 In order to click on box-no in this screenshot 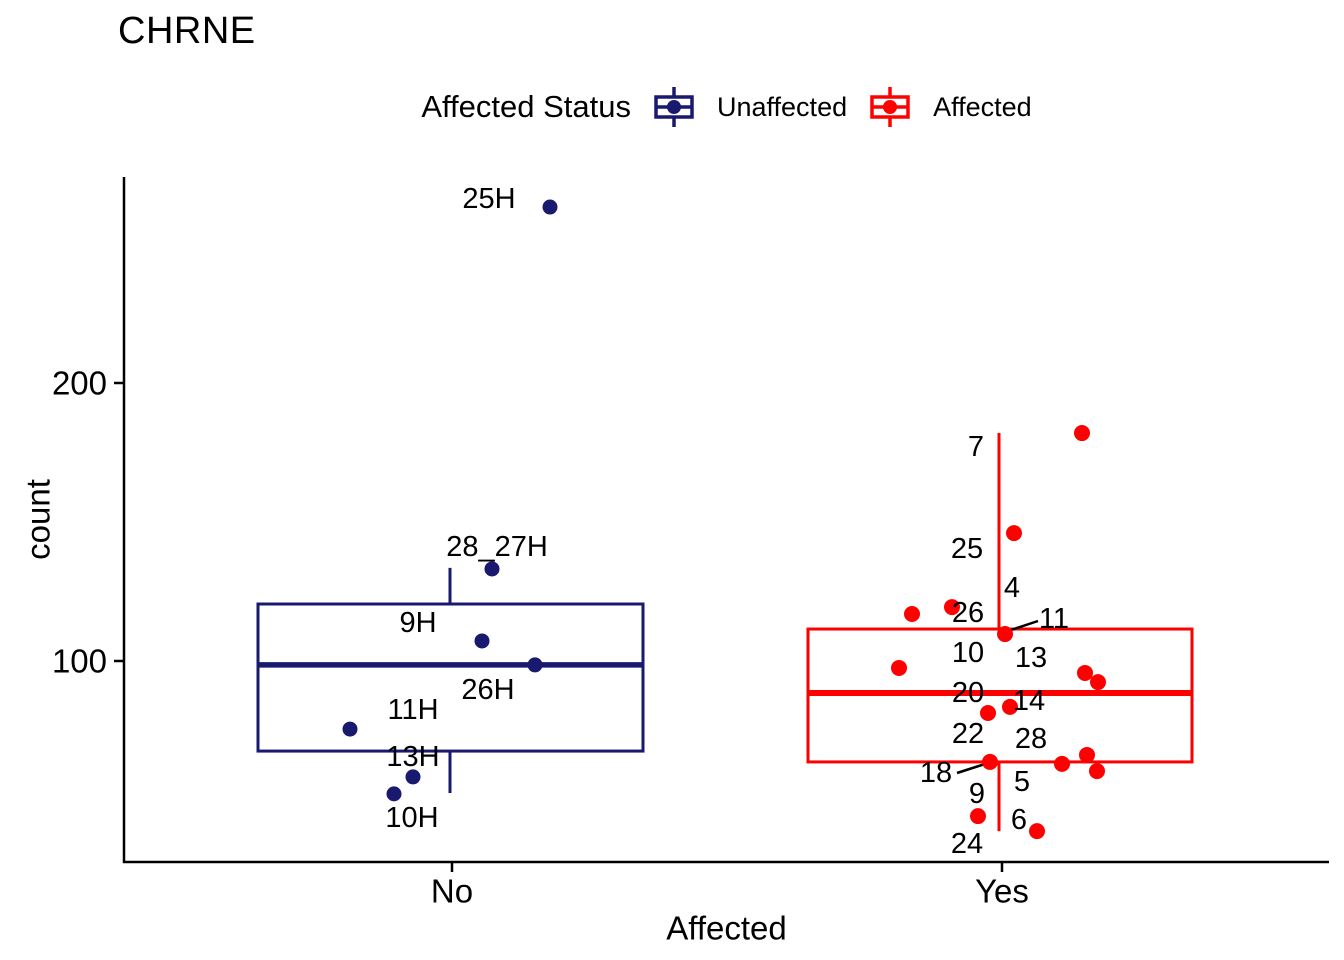, I will do `click(450, 677)`.